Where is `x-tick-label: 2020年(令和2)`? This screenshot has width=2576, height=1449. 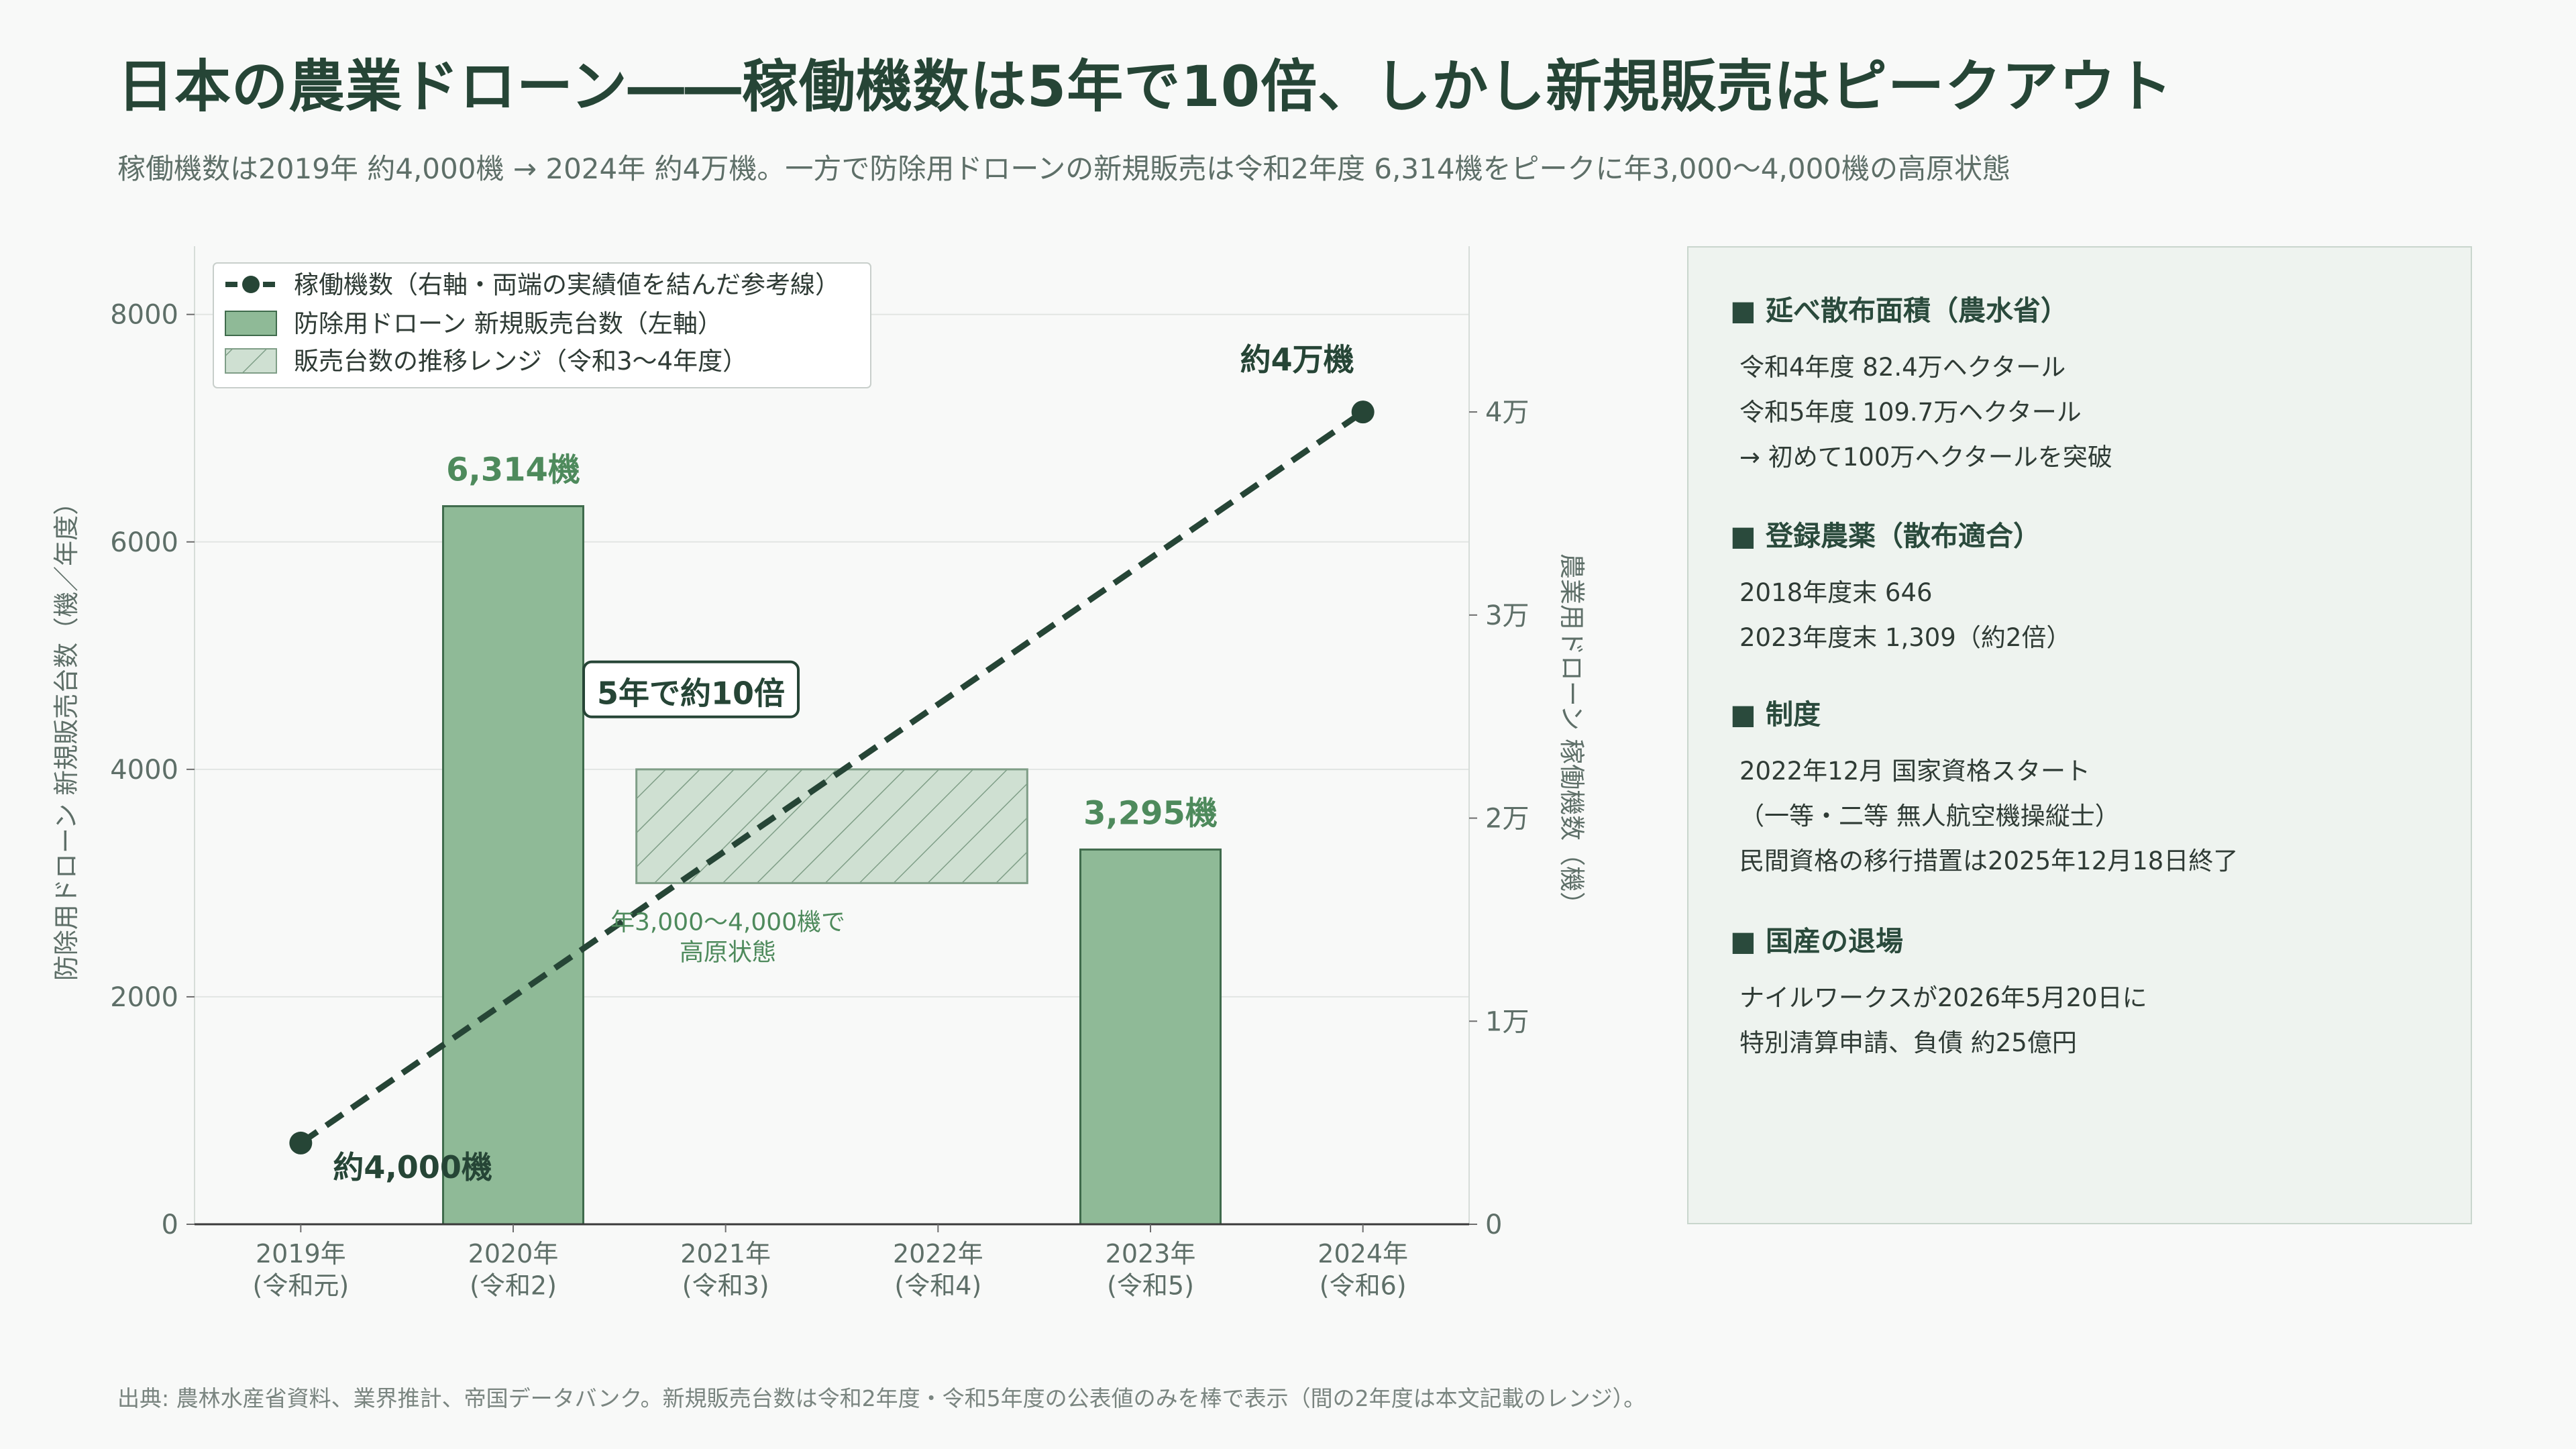 x-tick-label: 2020年(令和2) is located at coordinates (513, 1270).